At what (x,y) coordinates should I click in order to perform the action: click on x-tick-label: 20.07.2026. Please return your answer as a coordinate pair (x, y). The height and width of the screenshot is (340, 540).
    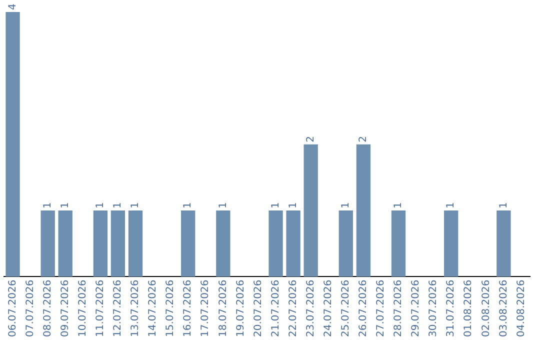
    Looking at the image, I should click on (258, 309).